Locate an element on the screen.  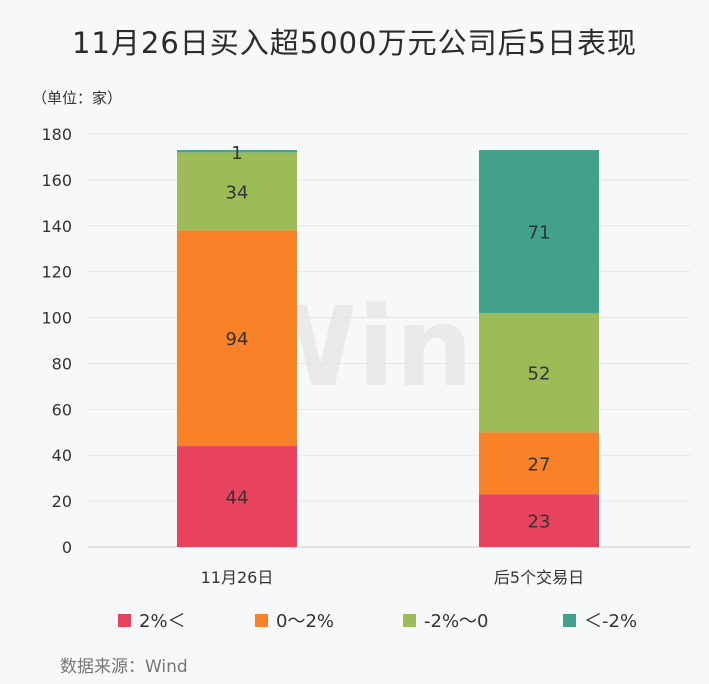
data-label: 23 is located at coordinates (539, 522).